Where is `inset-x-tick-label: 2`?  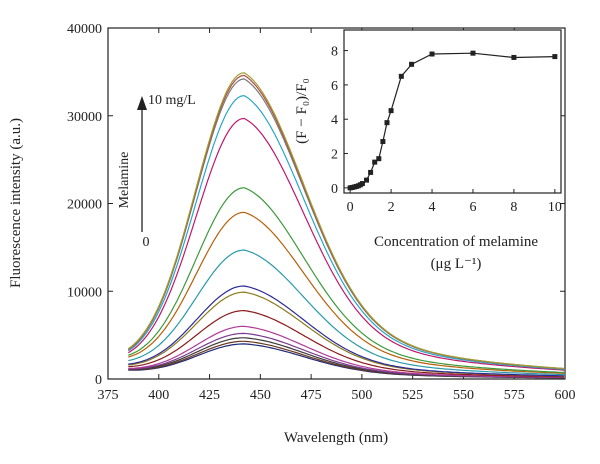
inset-x-tick-label: 2 is located at coordinates (391, 207).